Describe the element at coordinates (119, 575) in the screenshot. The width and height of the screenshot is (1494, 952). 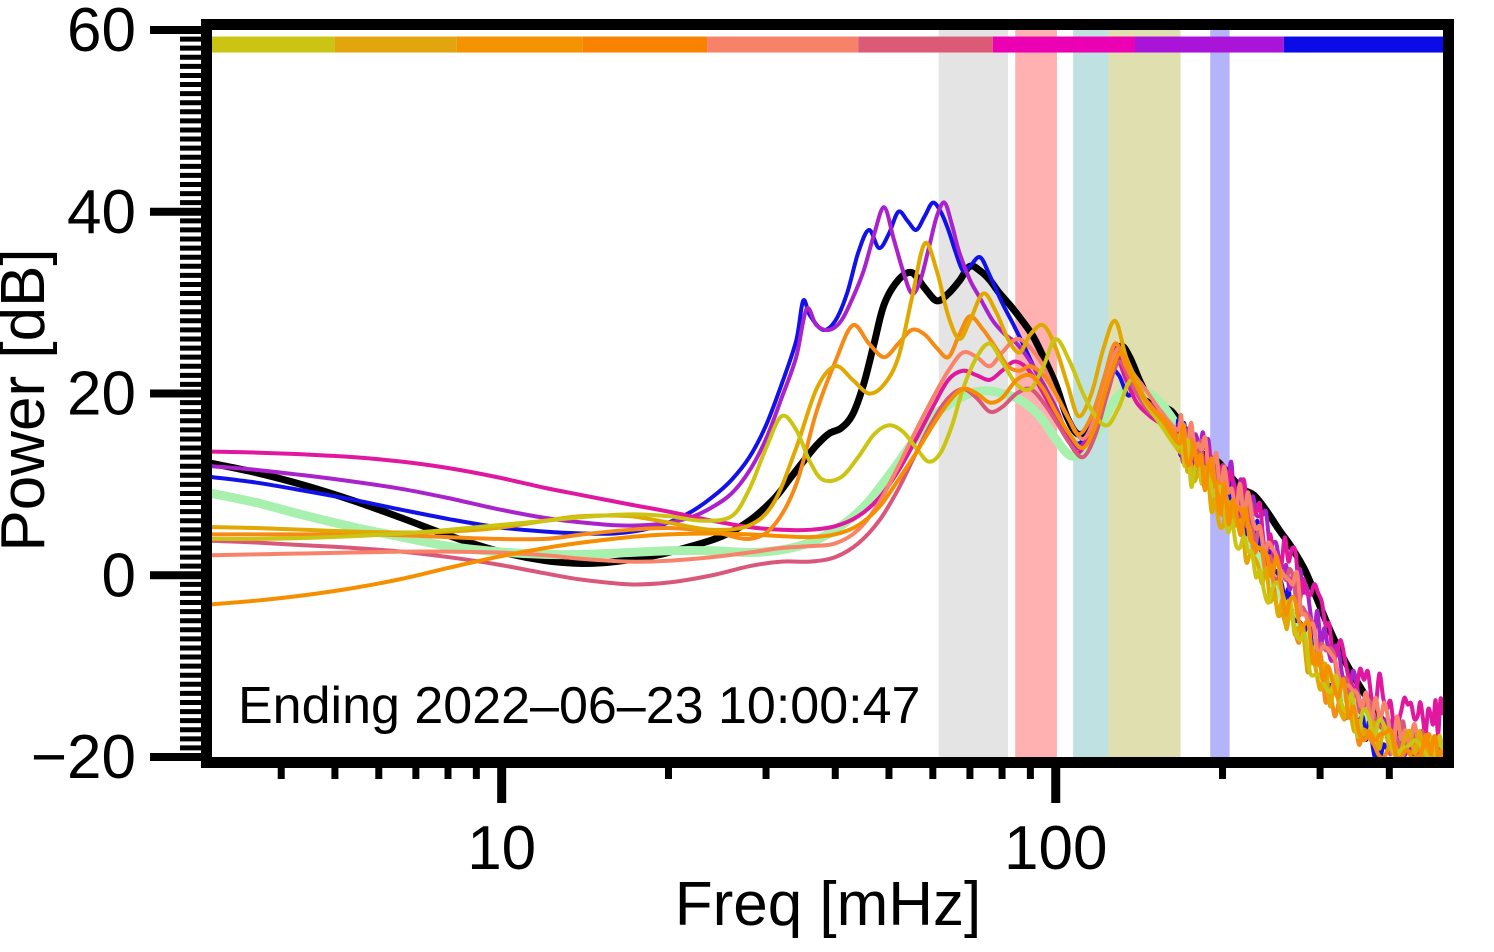
I see `y-tick-label: 0` at that location.